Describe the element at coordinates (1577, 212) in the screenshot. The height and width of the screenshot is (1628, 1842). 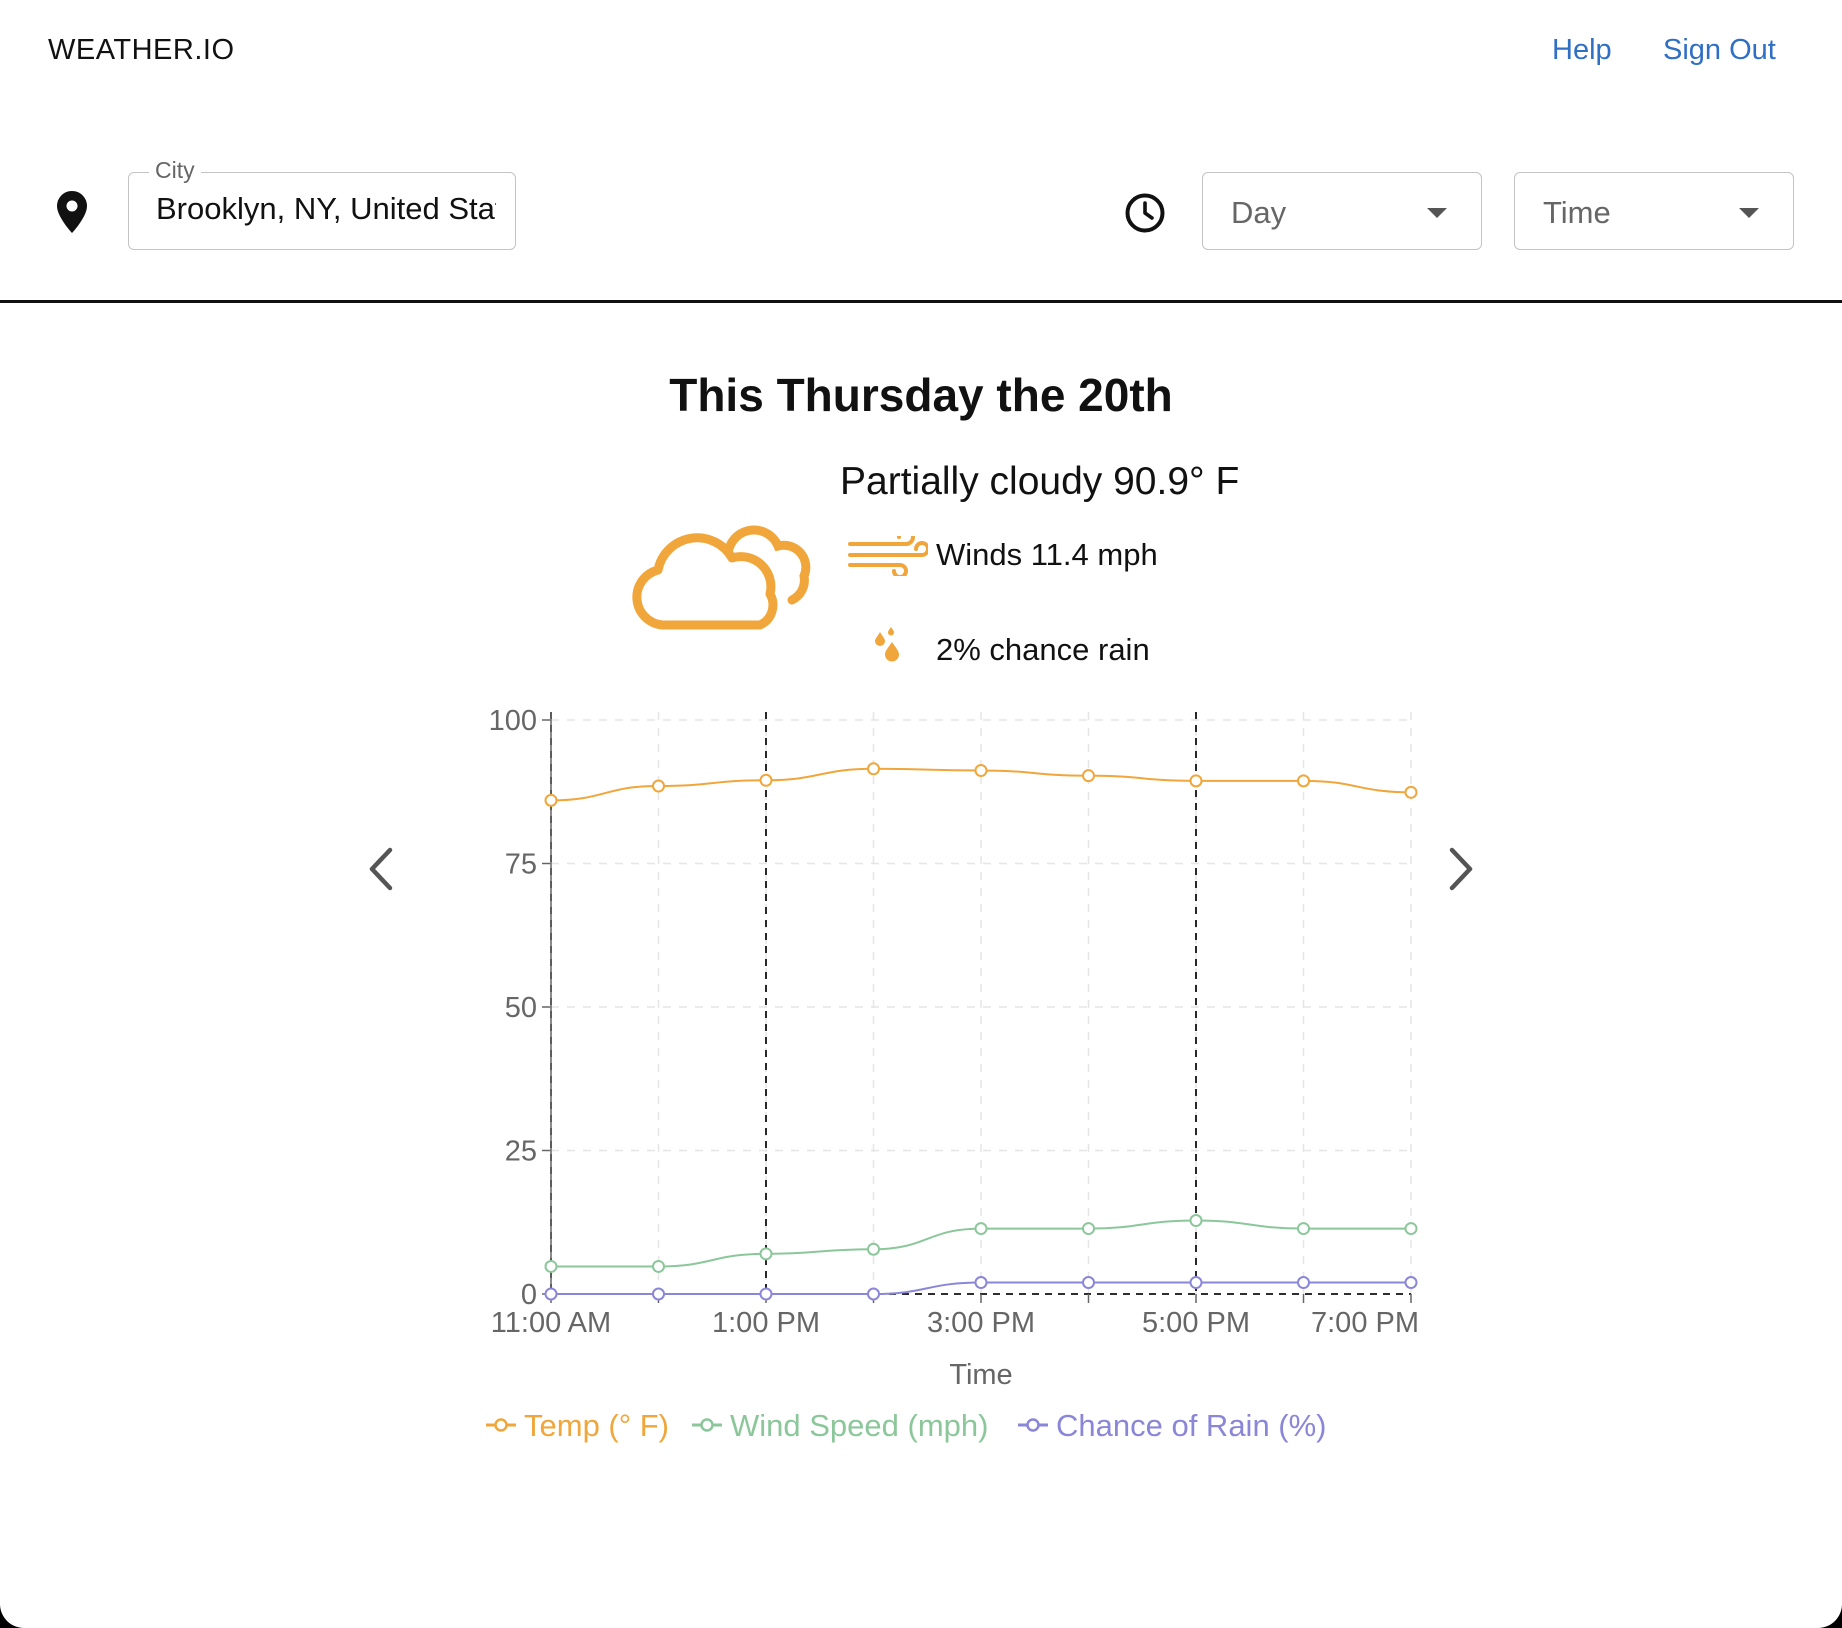
I see `time-select-placeholder: Time` at that location.